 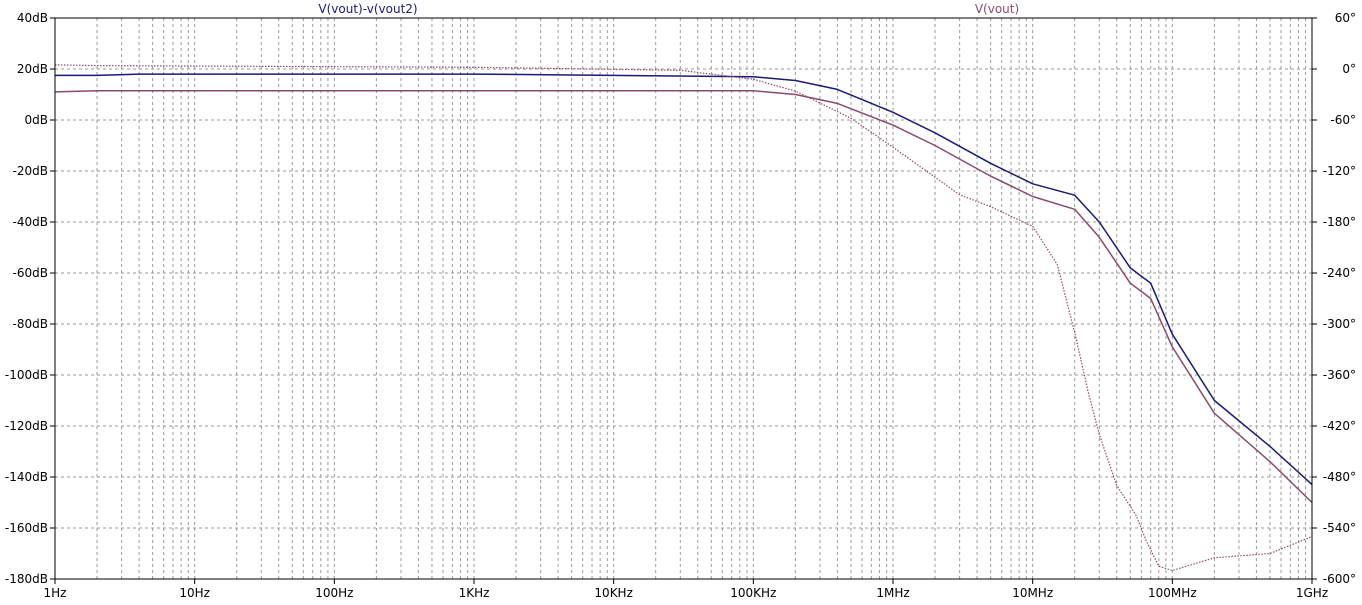 What do you see at coordinates (334, 593) in the screenshot?
I see `x-tick-label: 100Hz` at bounding box center [334, 593].